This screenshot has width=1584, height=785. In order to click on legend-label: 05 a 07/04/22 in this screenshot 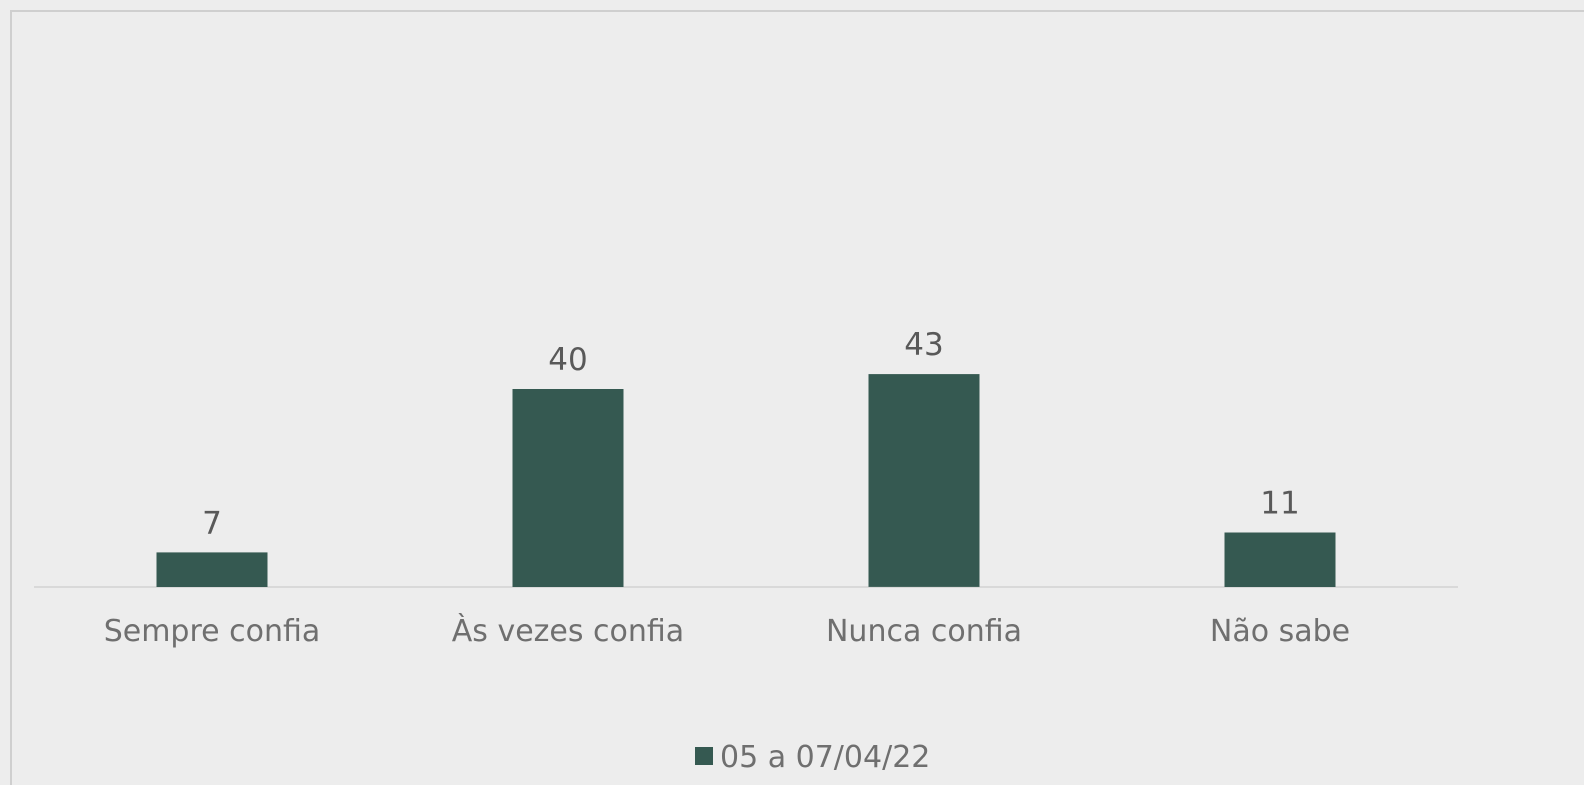, I will do `click(825, 757)`.